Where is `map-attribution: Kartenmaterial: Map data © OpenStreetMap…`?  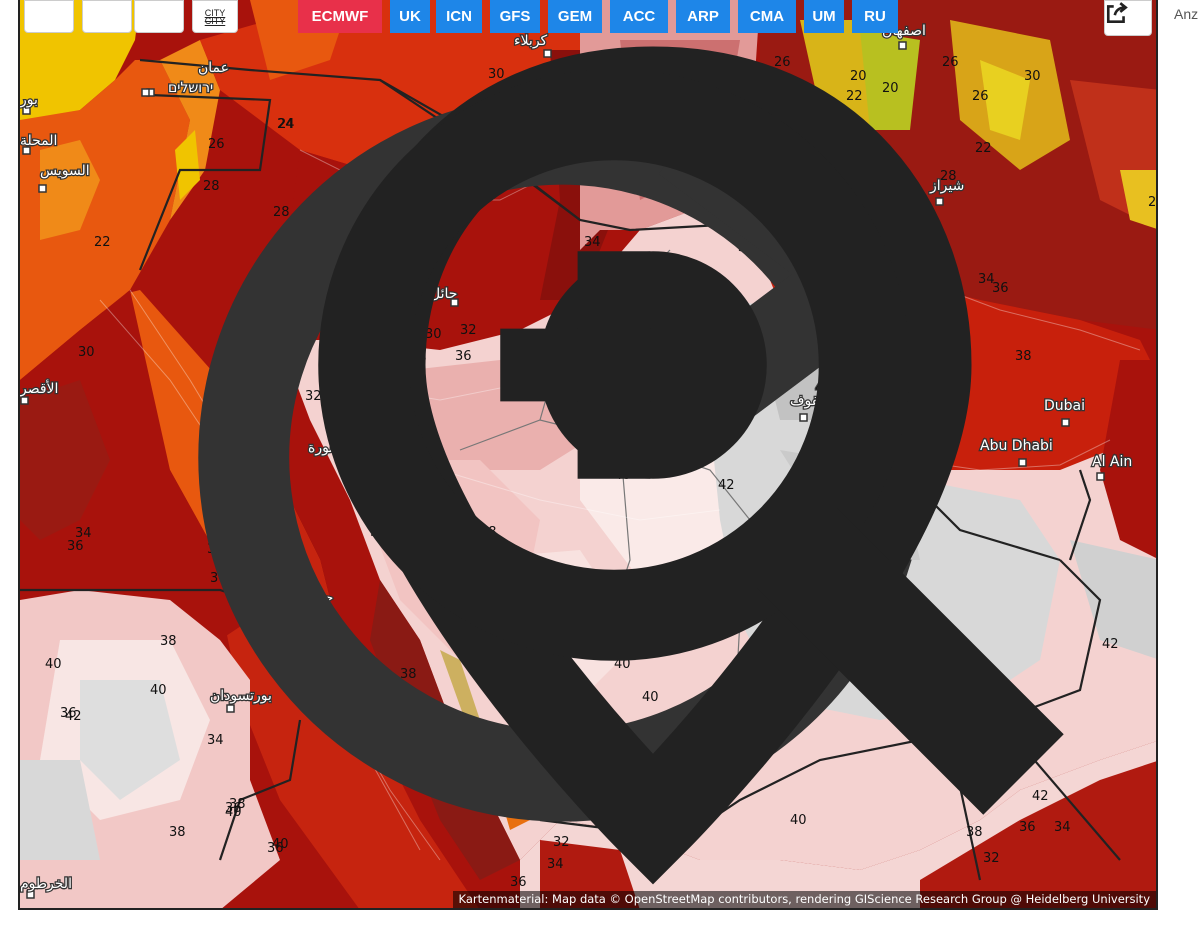
map-attribution: Kartenmaterial: Map data © OpenStreetMap… is located at coordinates (804, 899).